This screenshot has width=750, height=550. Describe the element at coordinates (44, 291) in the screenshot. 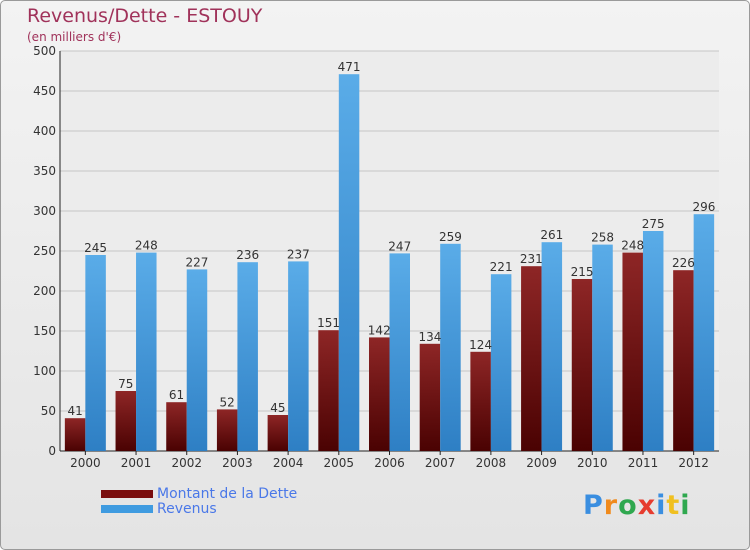

I see `y-tick-label: 200` at that location.